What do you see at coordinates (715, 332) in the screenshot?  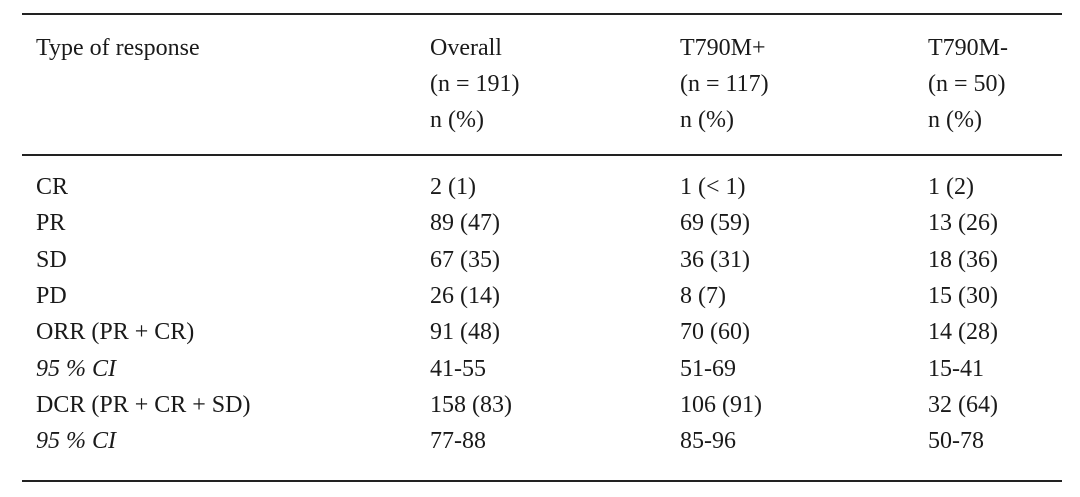 I see `table-cell: 70 (60)` at bounding box center [715, 332].